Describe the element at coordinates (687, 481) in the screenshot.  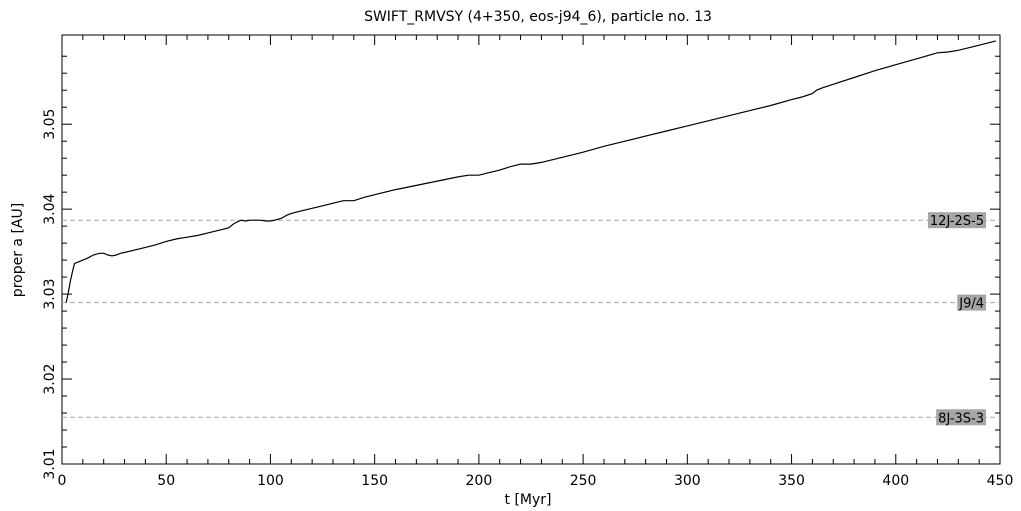
I see `x-tick-label: 300` at that location.